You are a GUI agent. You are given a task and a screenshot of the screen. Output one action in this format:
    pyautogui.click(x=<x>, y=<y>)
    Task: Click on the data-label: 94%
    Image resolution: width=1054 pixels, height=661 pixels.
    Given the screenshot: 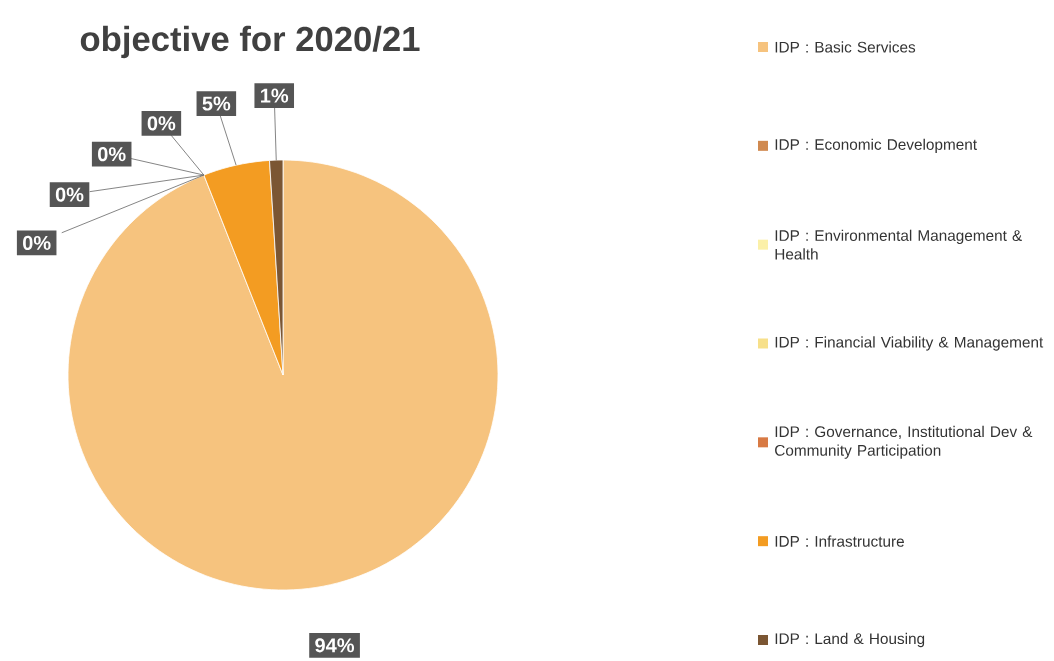 What is the action you would take?
    pyautogui.click(x=335, y=645)
    